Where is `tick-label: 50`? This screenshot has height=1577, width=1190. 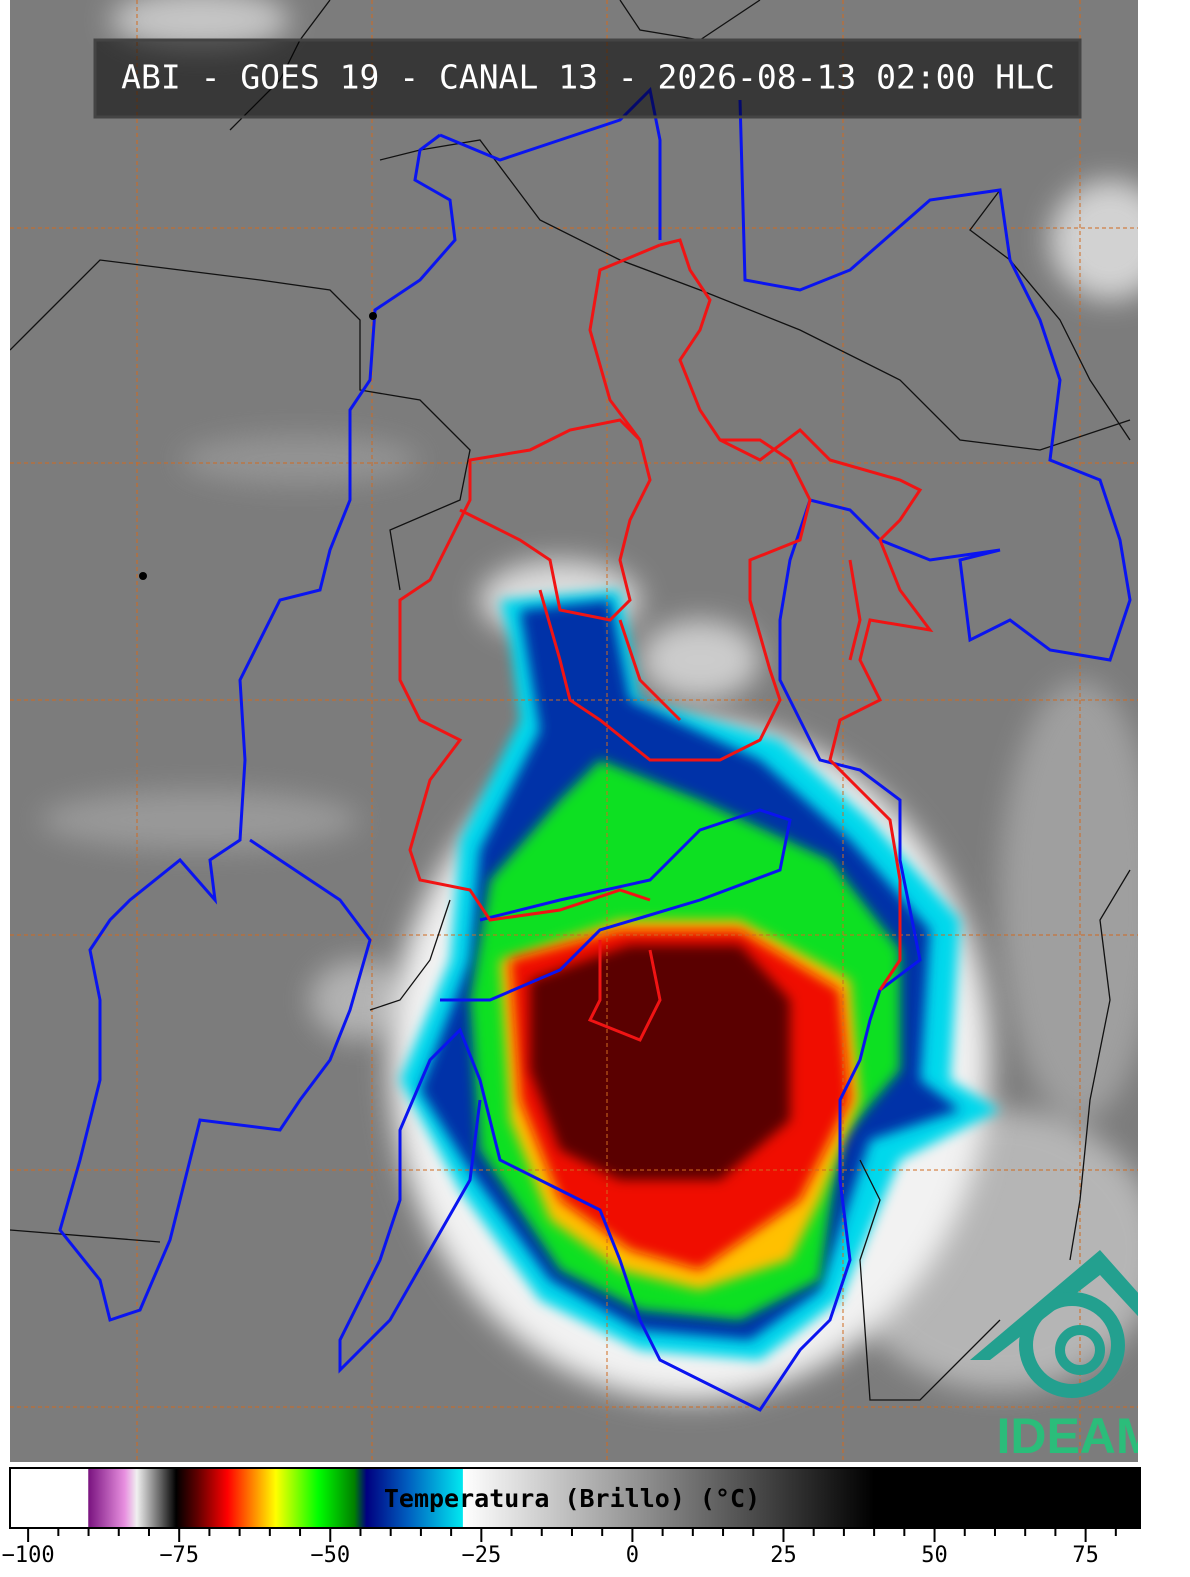
tick-label: 50 is located at coordinates (934, 1555).